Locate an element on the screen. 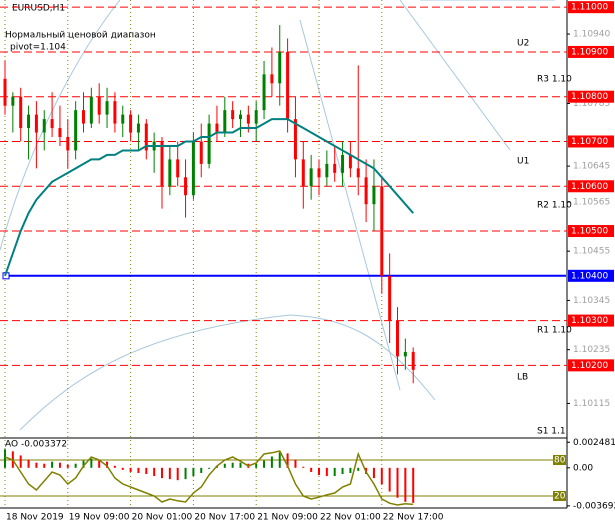 Image resolution: width=615 pixels, height=528 pixels. level-label: 1.10700 is located at coordinates (589, 142).